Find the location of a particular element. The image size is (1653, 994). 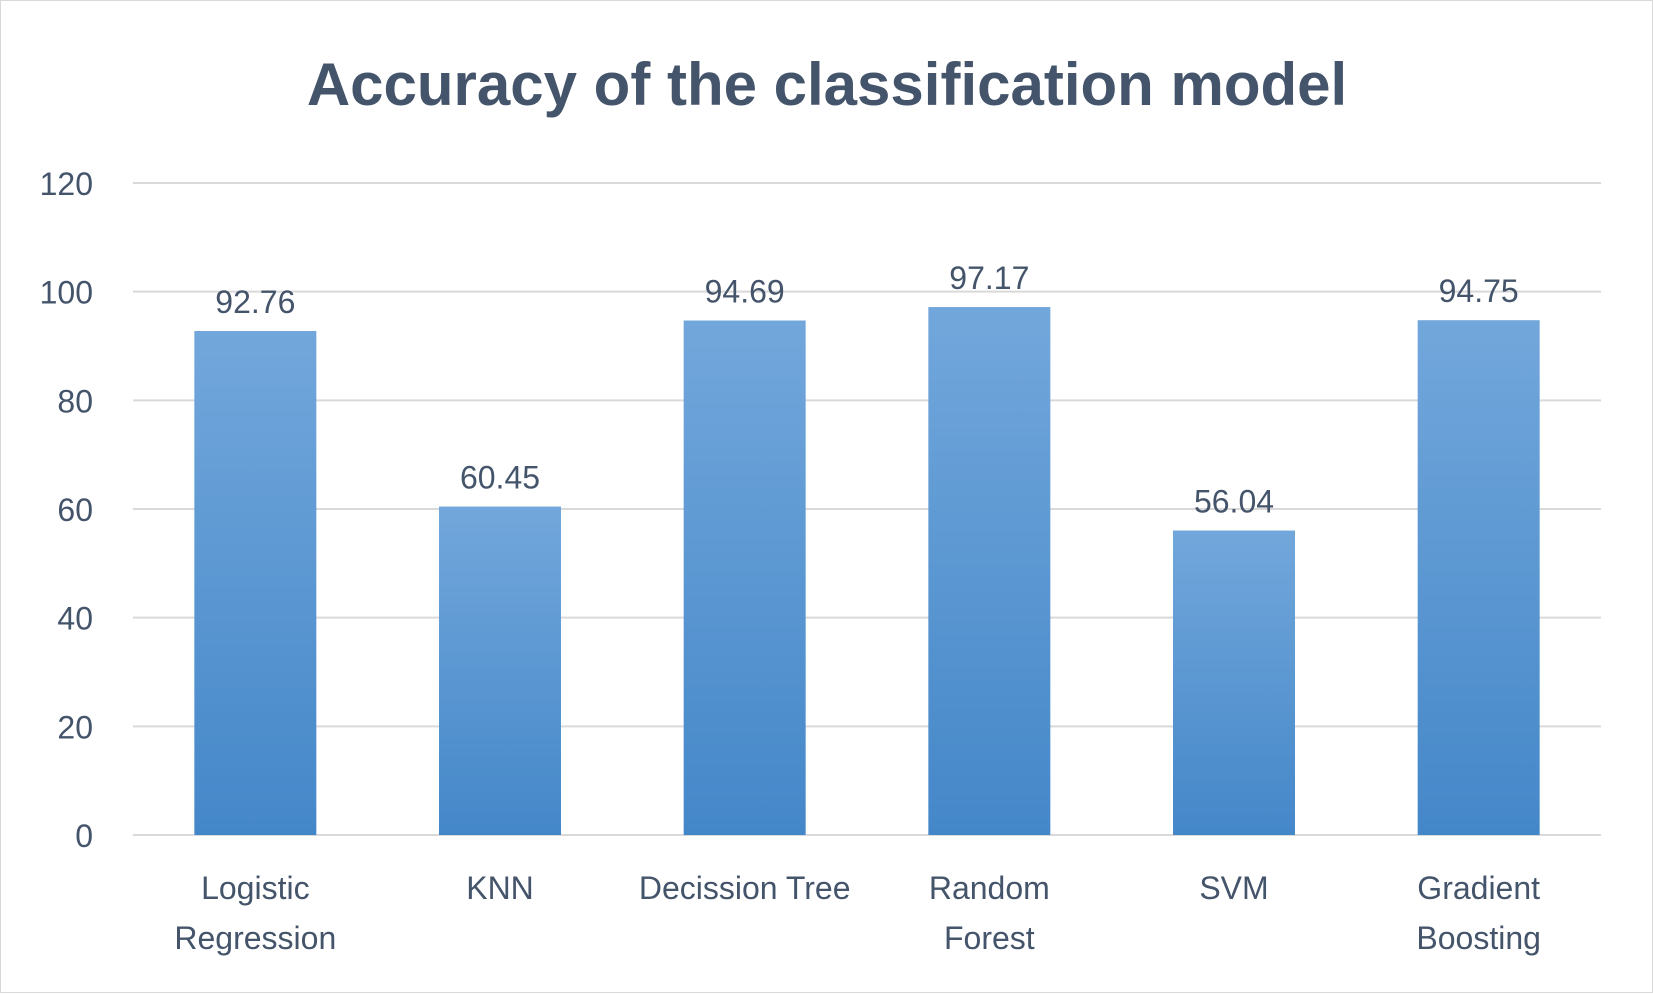

data-label: 56.04 is located at coordinates (1234, 502).